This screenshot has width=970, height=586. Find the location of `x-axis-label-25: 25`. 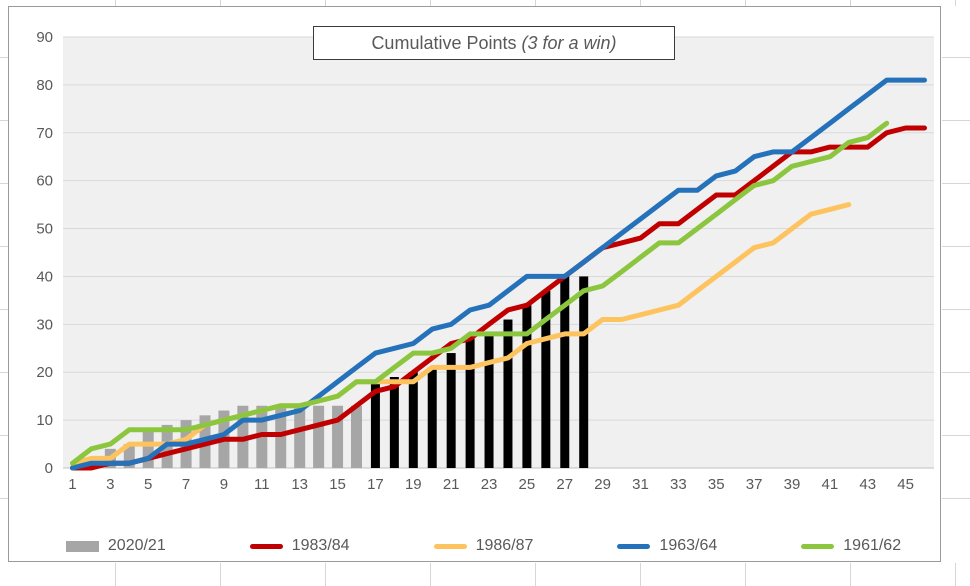

x-axis-label-25: 25 is located at coordinates (527, 484).